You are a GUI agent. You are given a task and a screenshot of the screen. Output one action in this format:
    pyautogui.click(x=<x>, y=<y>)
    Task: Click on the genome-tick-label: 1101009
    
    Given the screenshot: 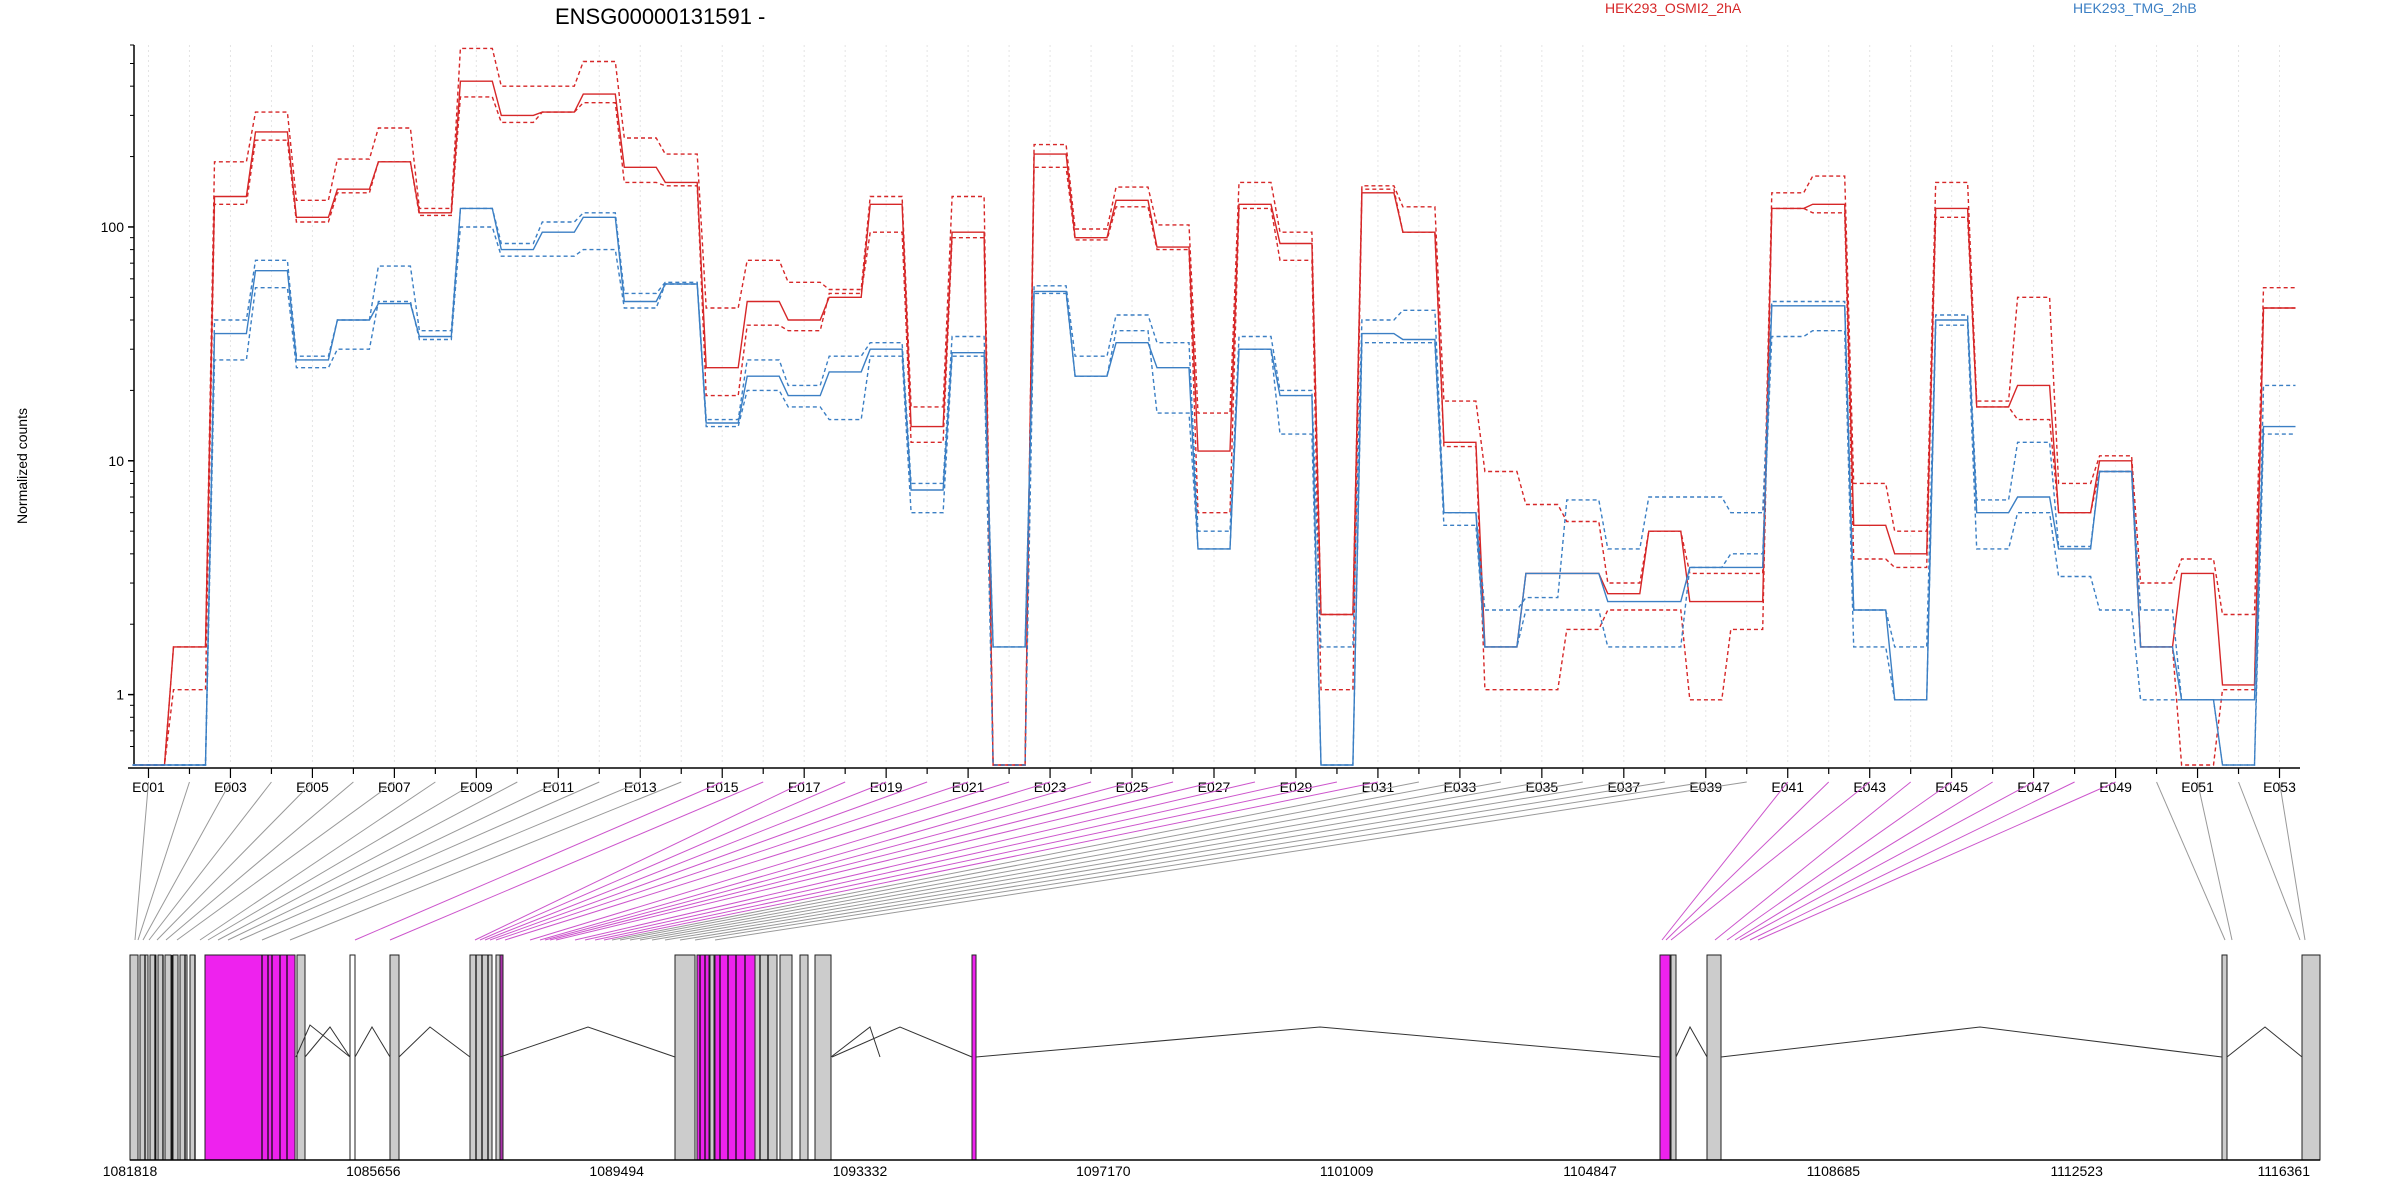 What is the action you would take?
    pyautogui.click(x=1347, y=1171)
    